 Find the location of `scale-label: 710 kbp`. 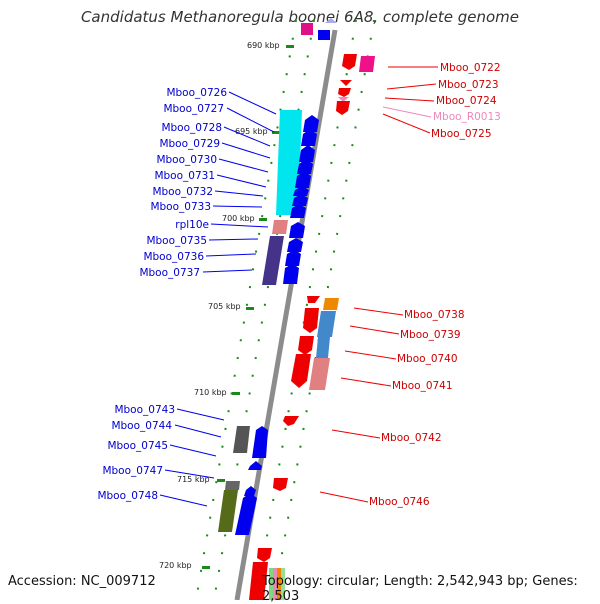

scale-label: 710 kbp is located at coordinates (210, 392).